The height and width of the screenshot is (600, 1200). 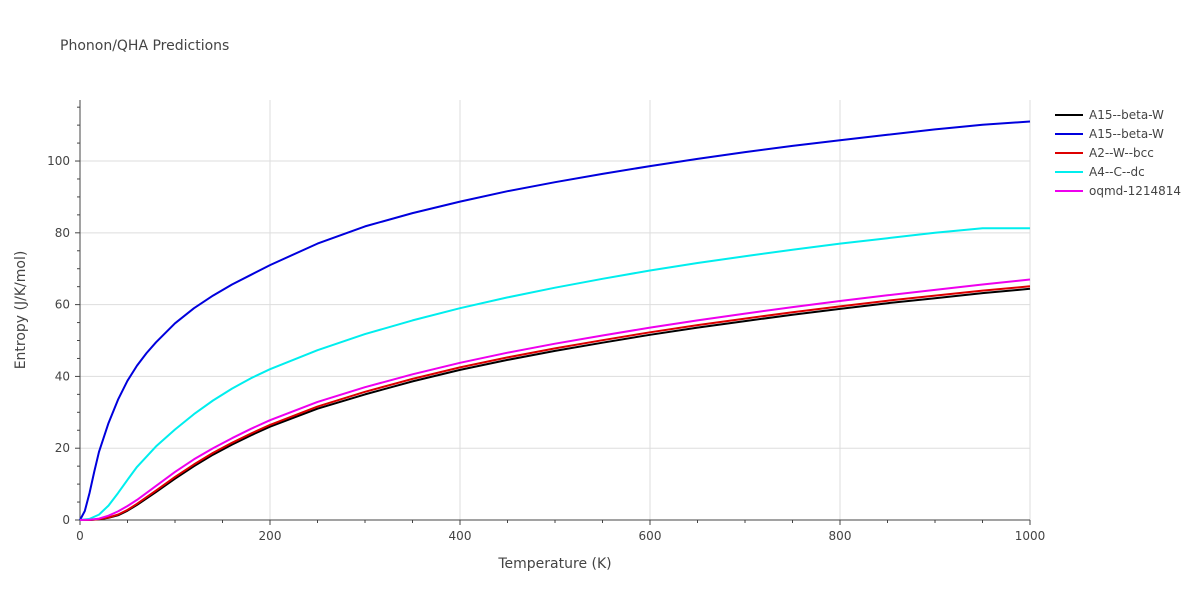 I want to click on legend-item-0: A15--beta-W, so click(x=1109, y=115).